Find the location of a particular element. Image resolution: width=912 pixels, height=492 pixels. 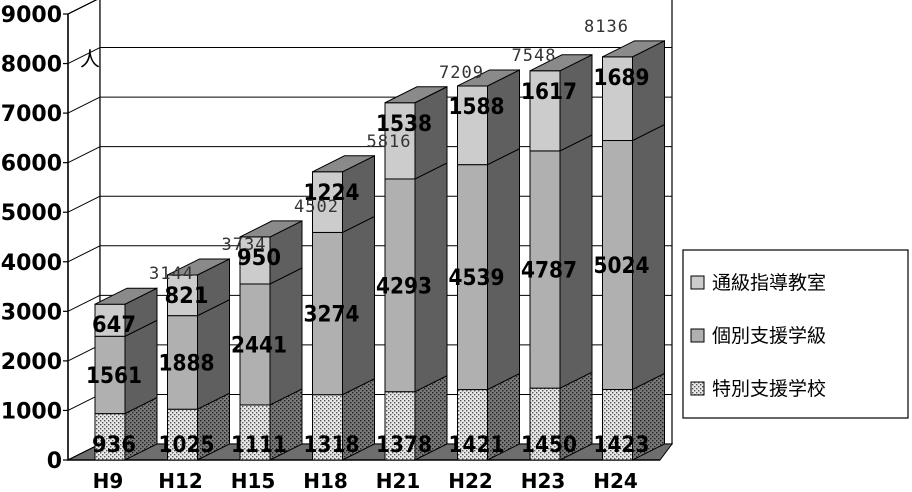

data-label: 1588 is located at coordinates (477, 107).